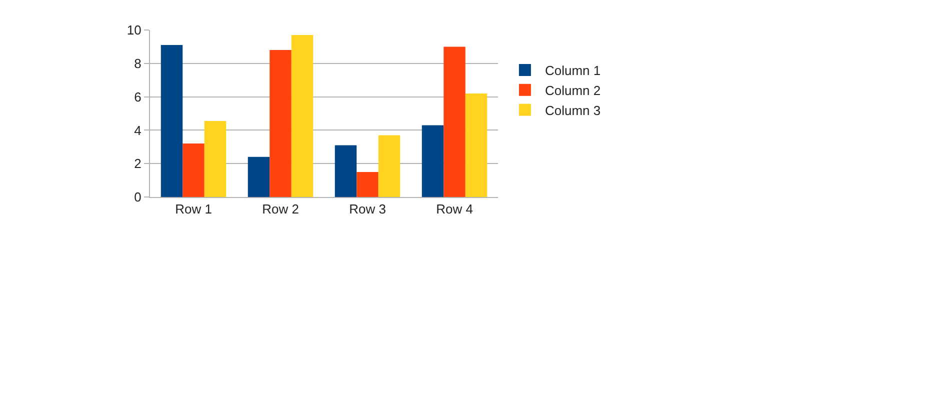 The width and height of the screenshot is (951, 417). I want to click on legend-label: Column 3, so click(572, 110).